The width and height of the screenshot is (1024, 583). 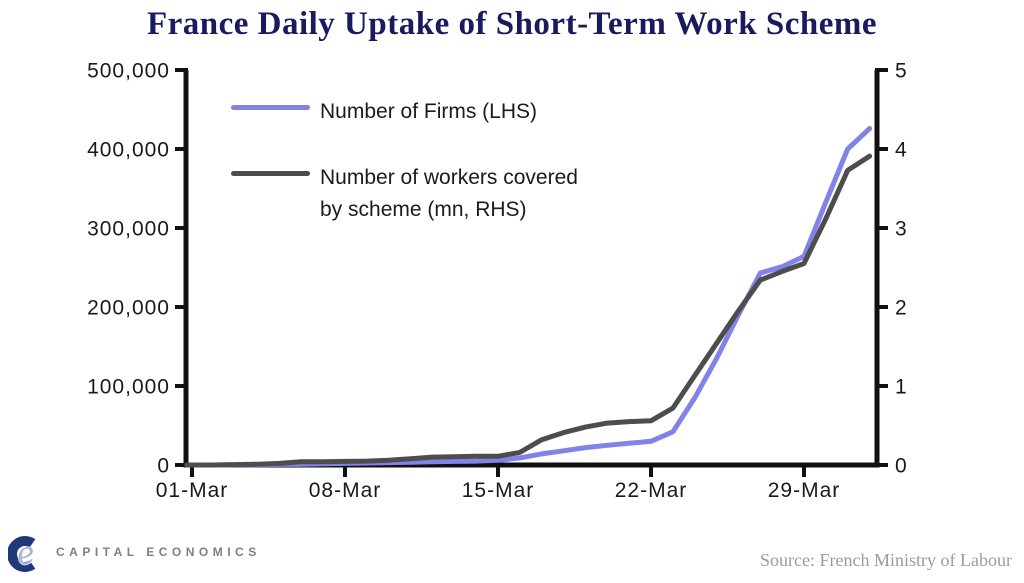 I want to click on left-axis-tick-label: 300,000, so click(x=128, y=229).